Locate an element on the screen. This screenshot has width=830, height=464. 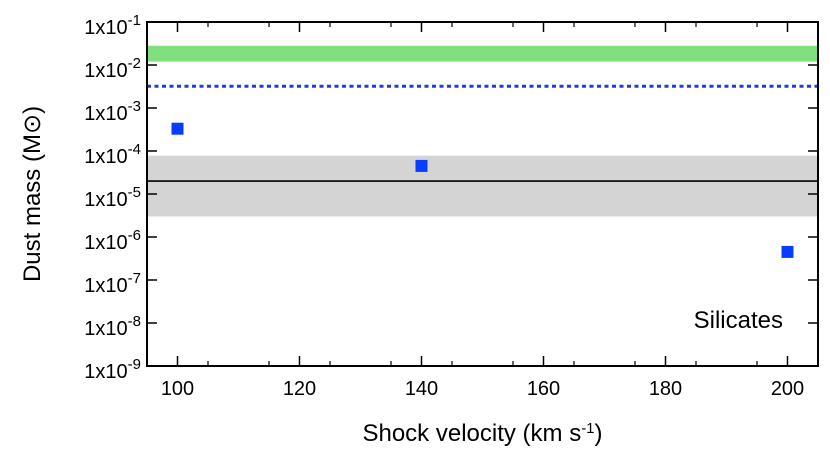
x-tick-label-200: 200 is located at coordinates (787, 389).